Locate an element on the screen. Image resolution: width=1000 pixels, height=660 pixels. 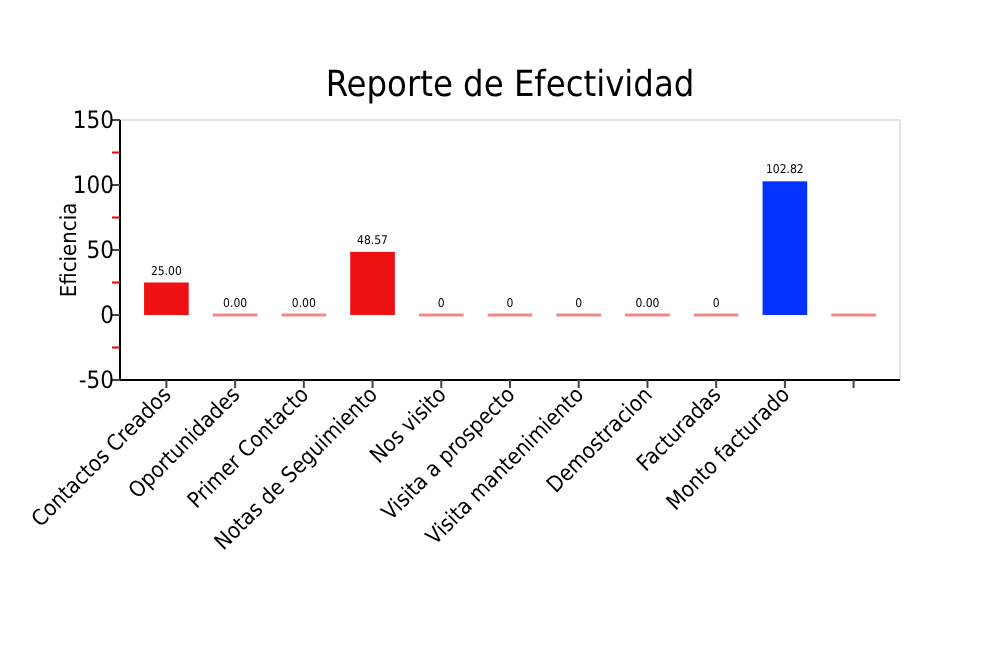
y-axis-title: Eficiencia is located at coordinates (69, 250).